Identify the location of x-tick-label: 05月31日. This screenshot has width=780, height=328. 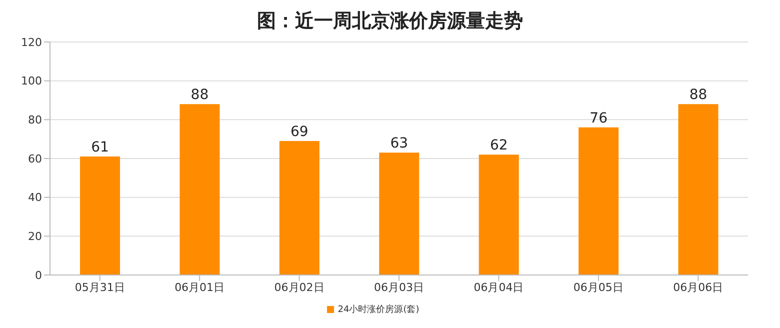
(99, 287).